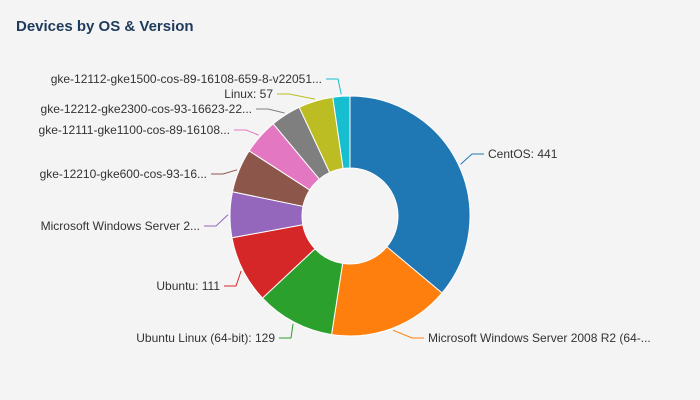 Image resolution: width=700 pixels, height=400 pixels. What do you see at coordinates (248, 94) in the screenshot?
I see `slice-label-9: Linux: 57` at bounding box center [248, 94].